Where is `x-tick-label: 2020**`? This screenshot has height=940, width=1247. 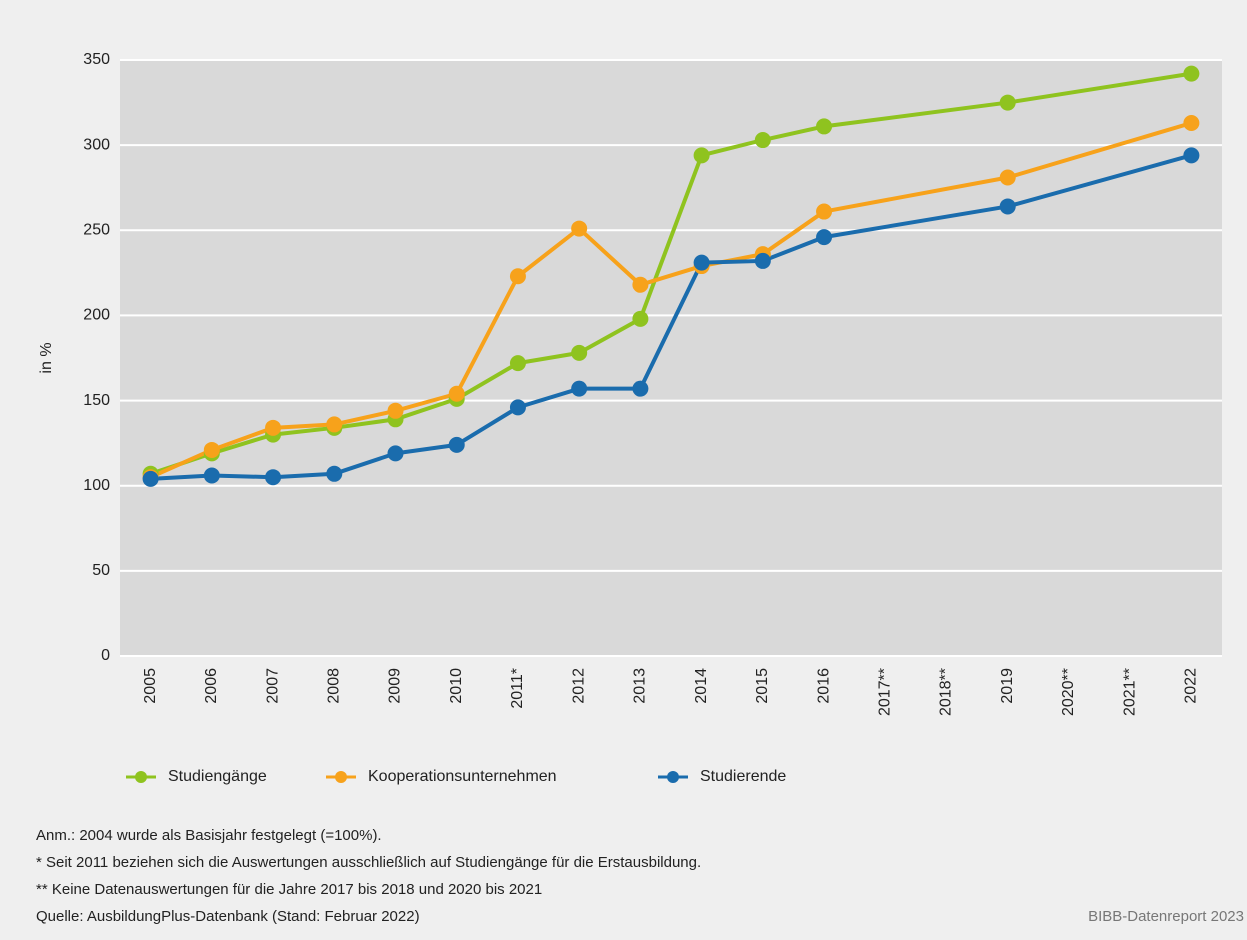
x-tick-label: 2020** is located at coordinates (1068, 692).